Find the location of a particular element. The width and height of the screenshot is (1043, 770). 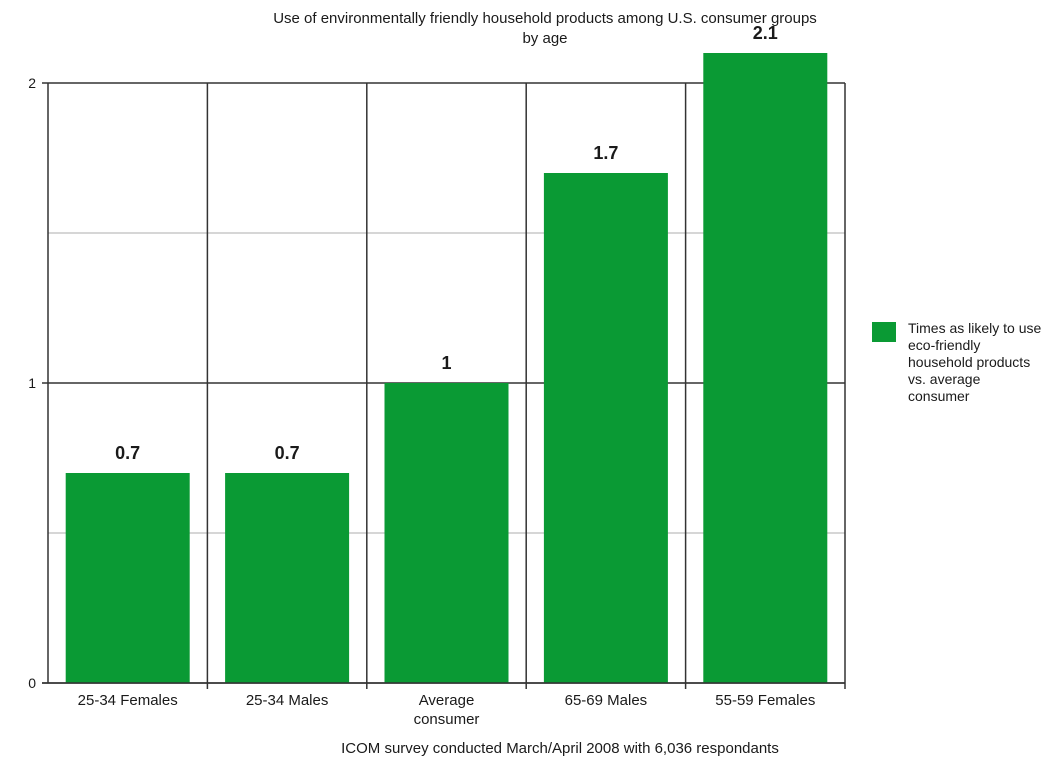

y-tick-label: 1 is located at coordinates (32, 383).